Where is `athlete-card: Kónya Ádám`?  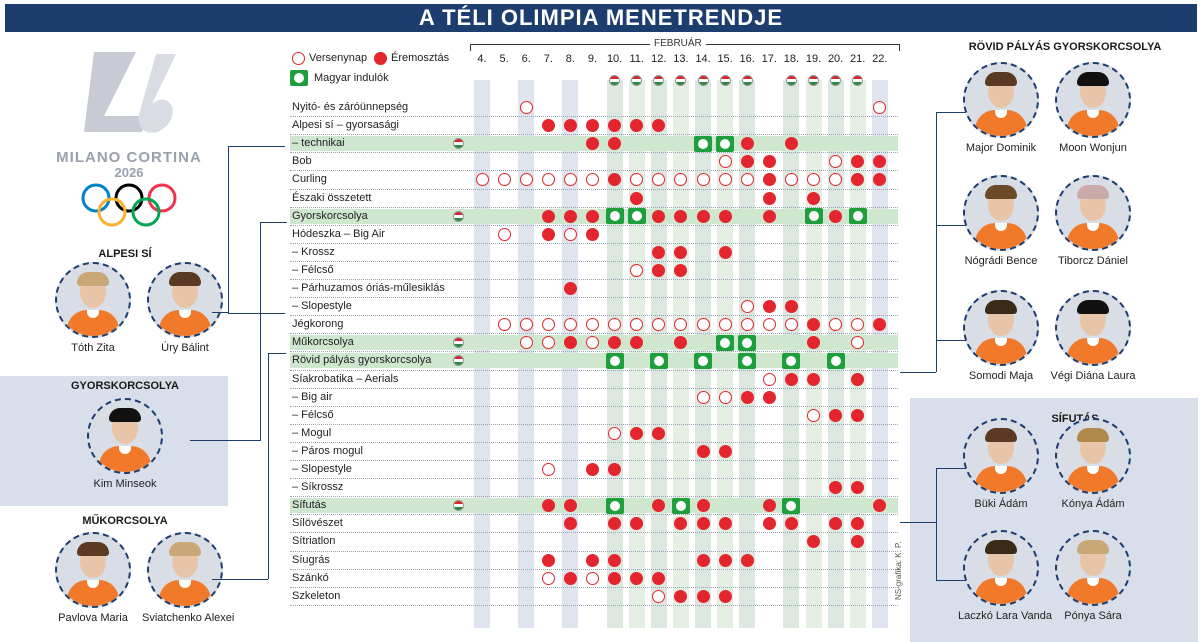 athlete-card: Kónya Ádám is located at coordinates (1093, 464).